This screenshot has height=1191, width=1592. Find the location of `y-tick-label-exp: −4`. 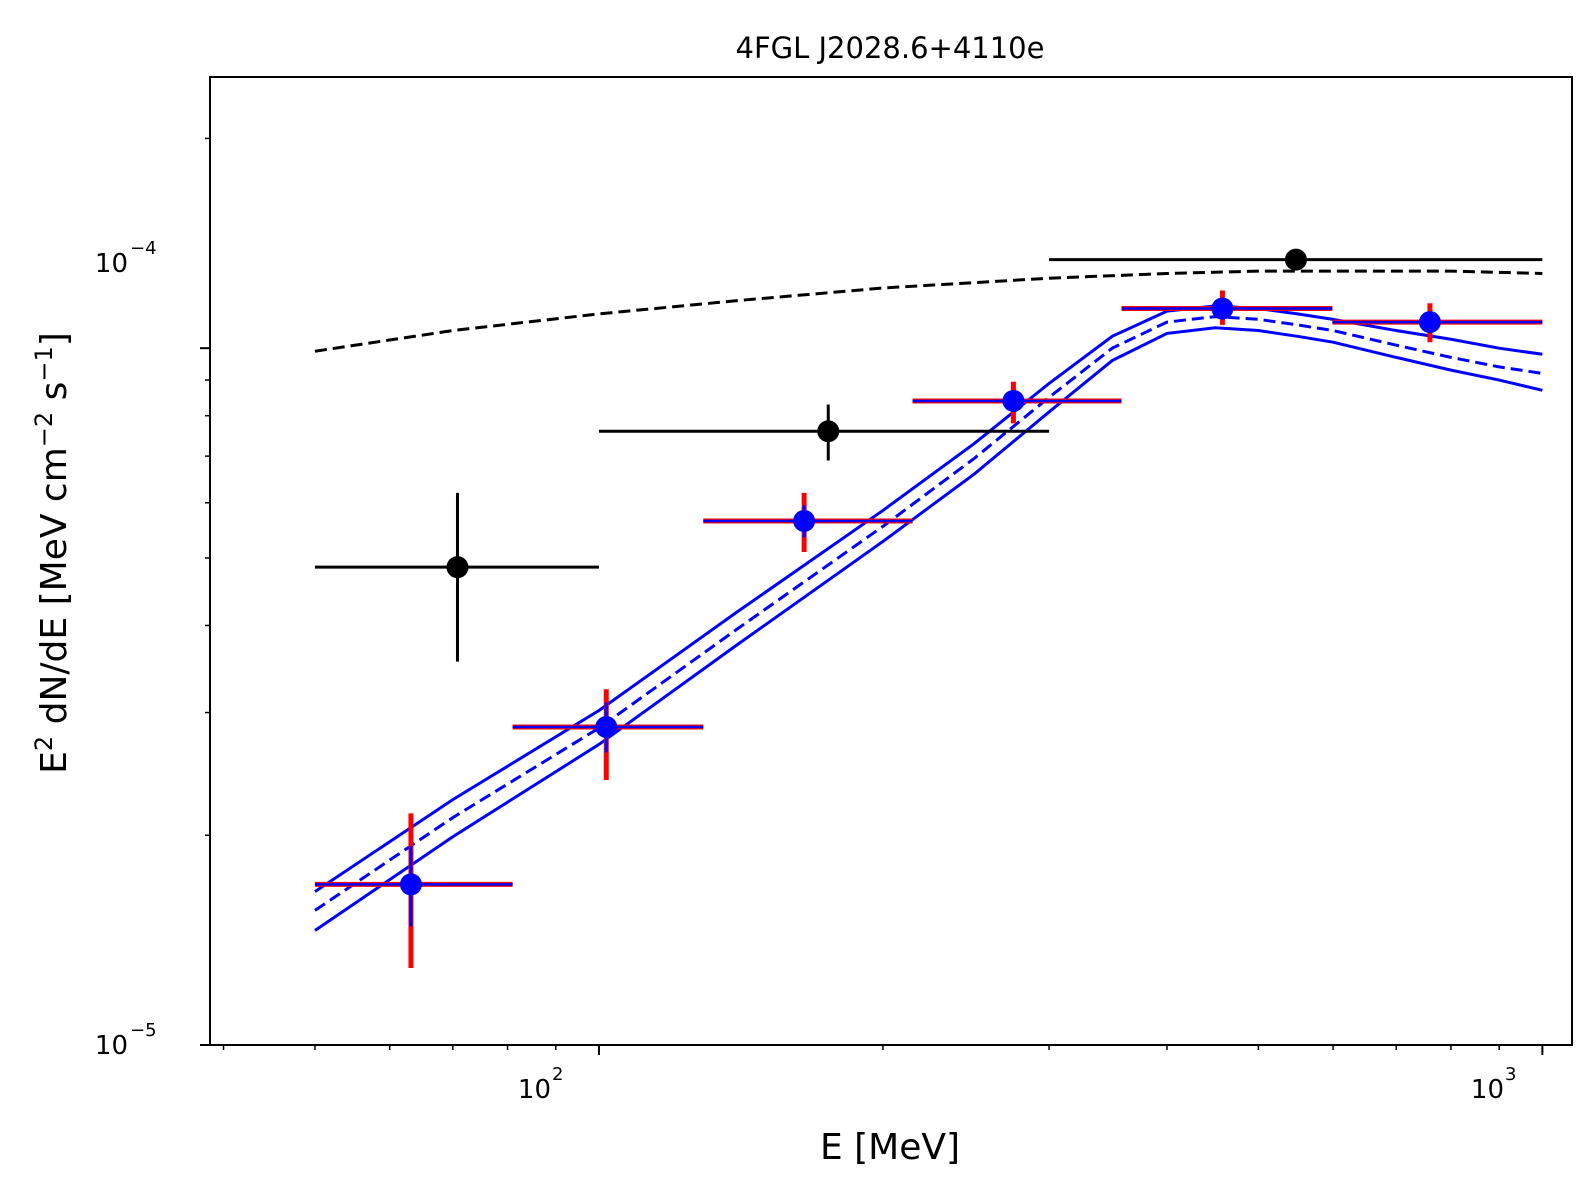

y-tick-label-exp: −4 is located at coordinates (143, 248).